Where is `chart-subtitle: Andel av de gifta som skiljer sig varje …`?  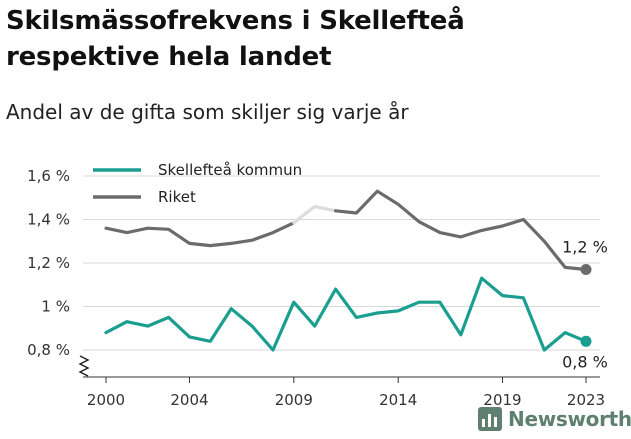
chart-subtitle: Andel av de gifta som skiljer sig varje … is located at coordinates (207, 112).